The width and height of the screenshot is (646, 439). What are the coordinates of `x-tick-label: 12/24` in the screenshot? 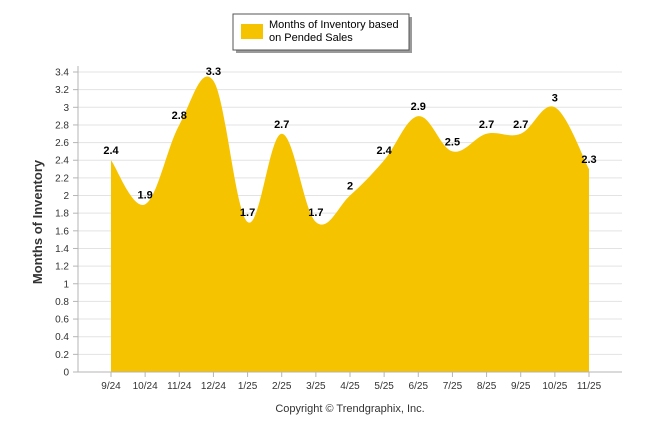 It's located at (213, 386).